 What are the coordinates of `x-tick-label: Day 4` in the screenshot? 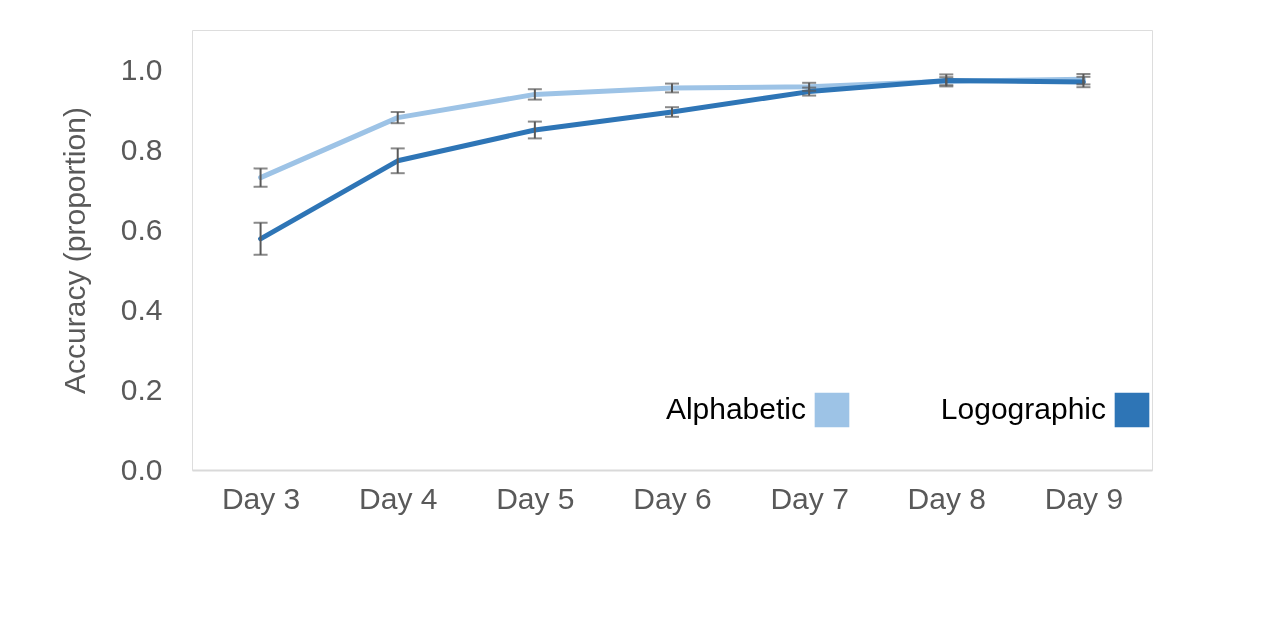 It's located at (398, 498).